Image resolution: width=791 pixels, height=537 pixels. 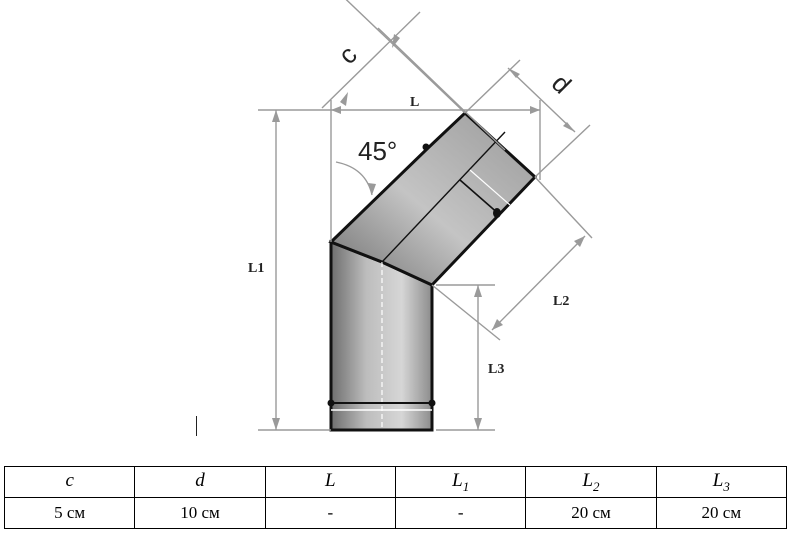 What do you see at coordinates (414, 102) in the screenshot?
I see `dim-label-L: L` at bounding box center [414, 102].